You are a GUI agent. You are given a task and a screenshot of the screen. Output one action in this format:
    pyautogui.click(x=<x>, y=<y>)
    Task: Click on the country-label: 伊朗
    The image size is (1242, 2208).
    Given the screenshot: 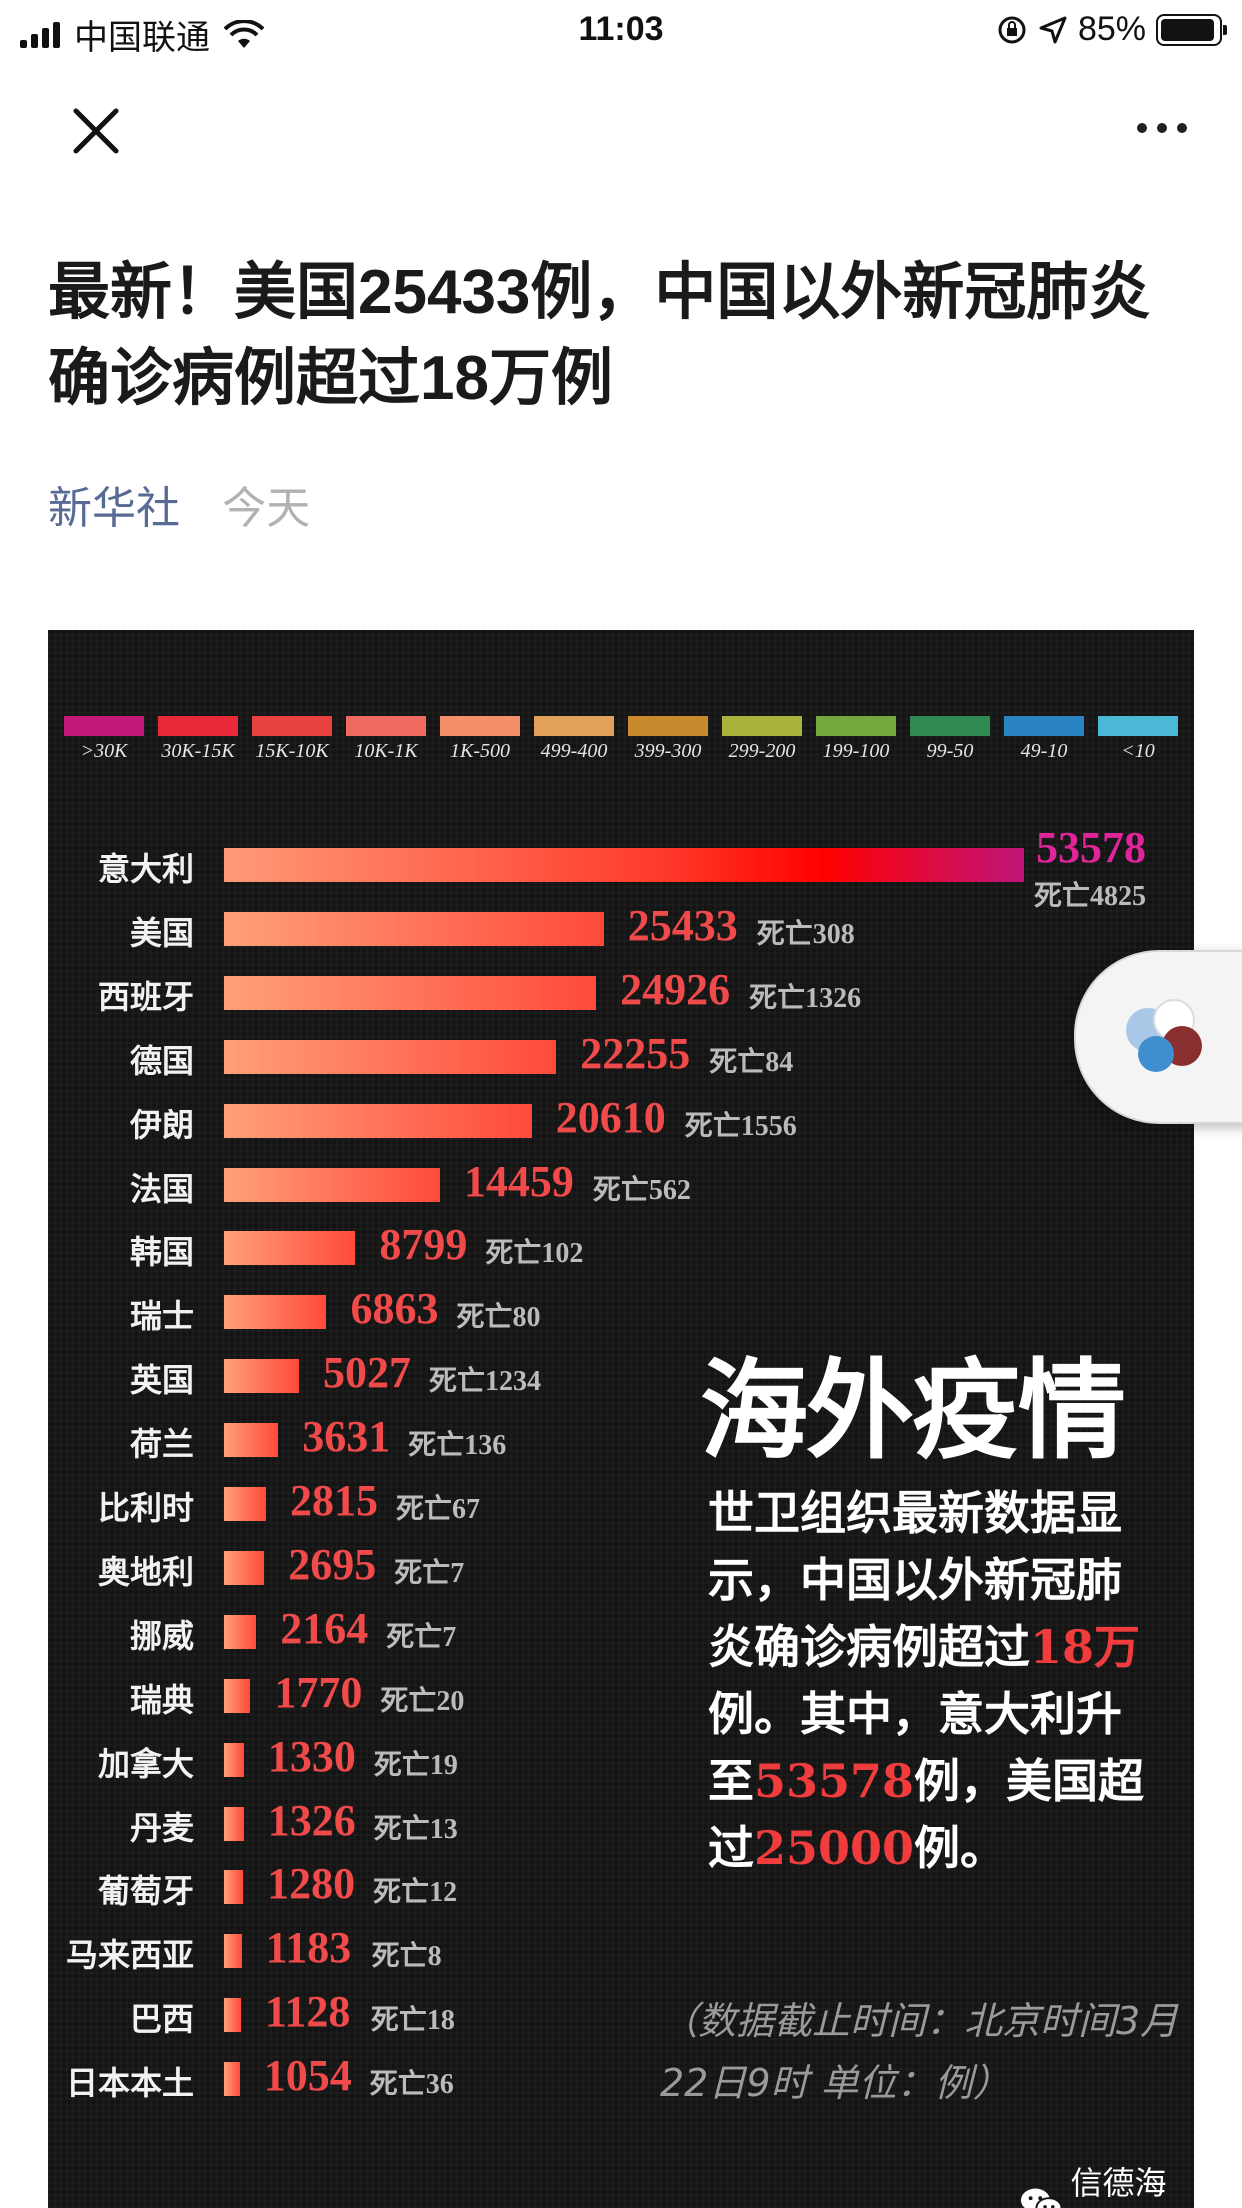 What is the action you would take?
    pyautogui.click(x=161, y=1124)
    